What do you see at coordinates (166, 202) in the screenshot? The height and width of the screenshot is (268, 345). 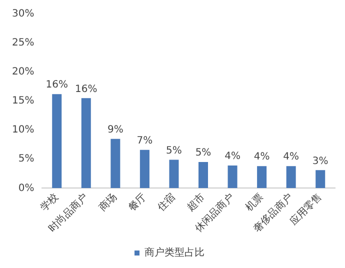 I see `x-tick-label: 住宿` at bounding box center [166, 202].